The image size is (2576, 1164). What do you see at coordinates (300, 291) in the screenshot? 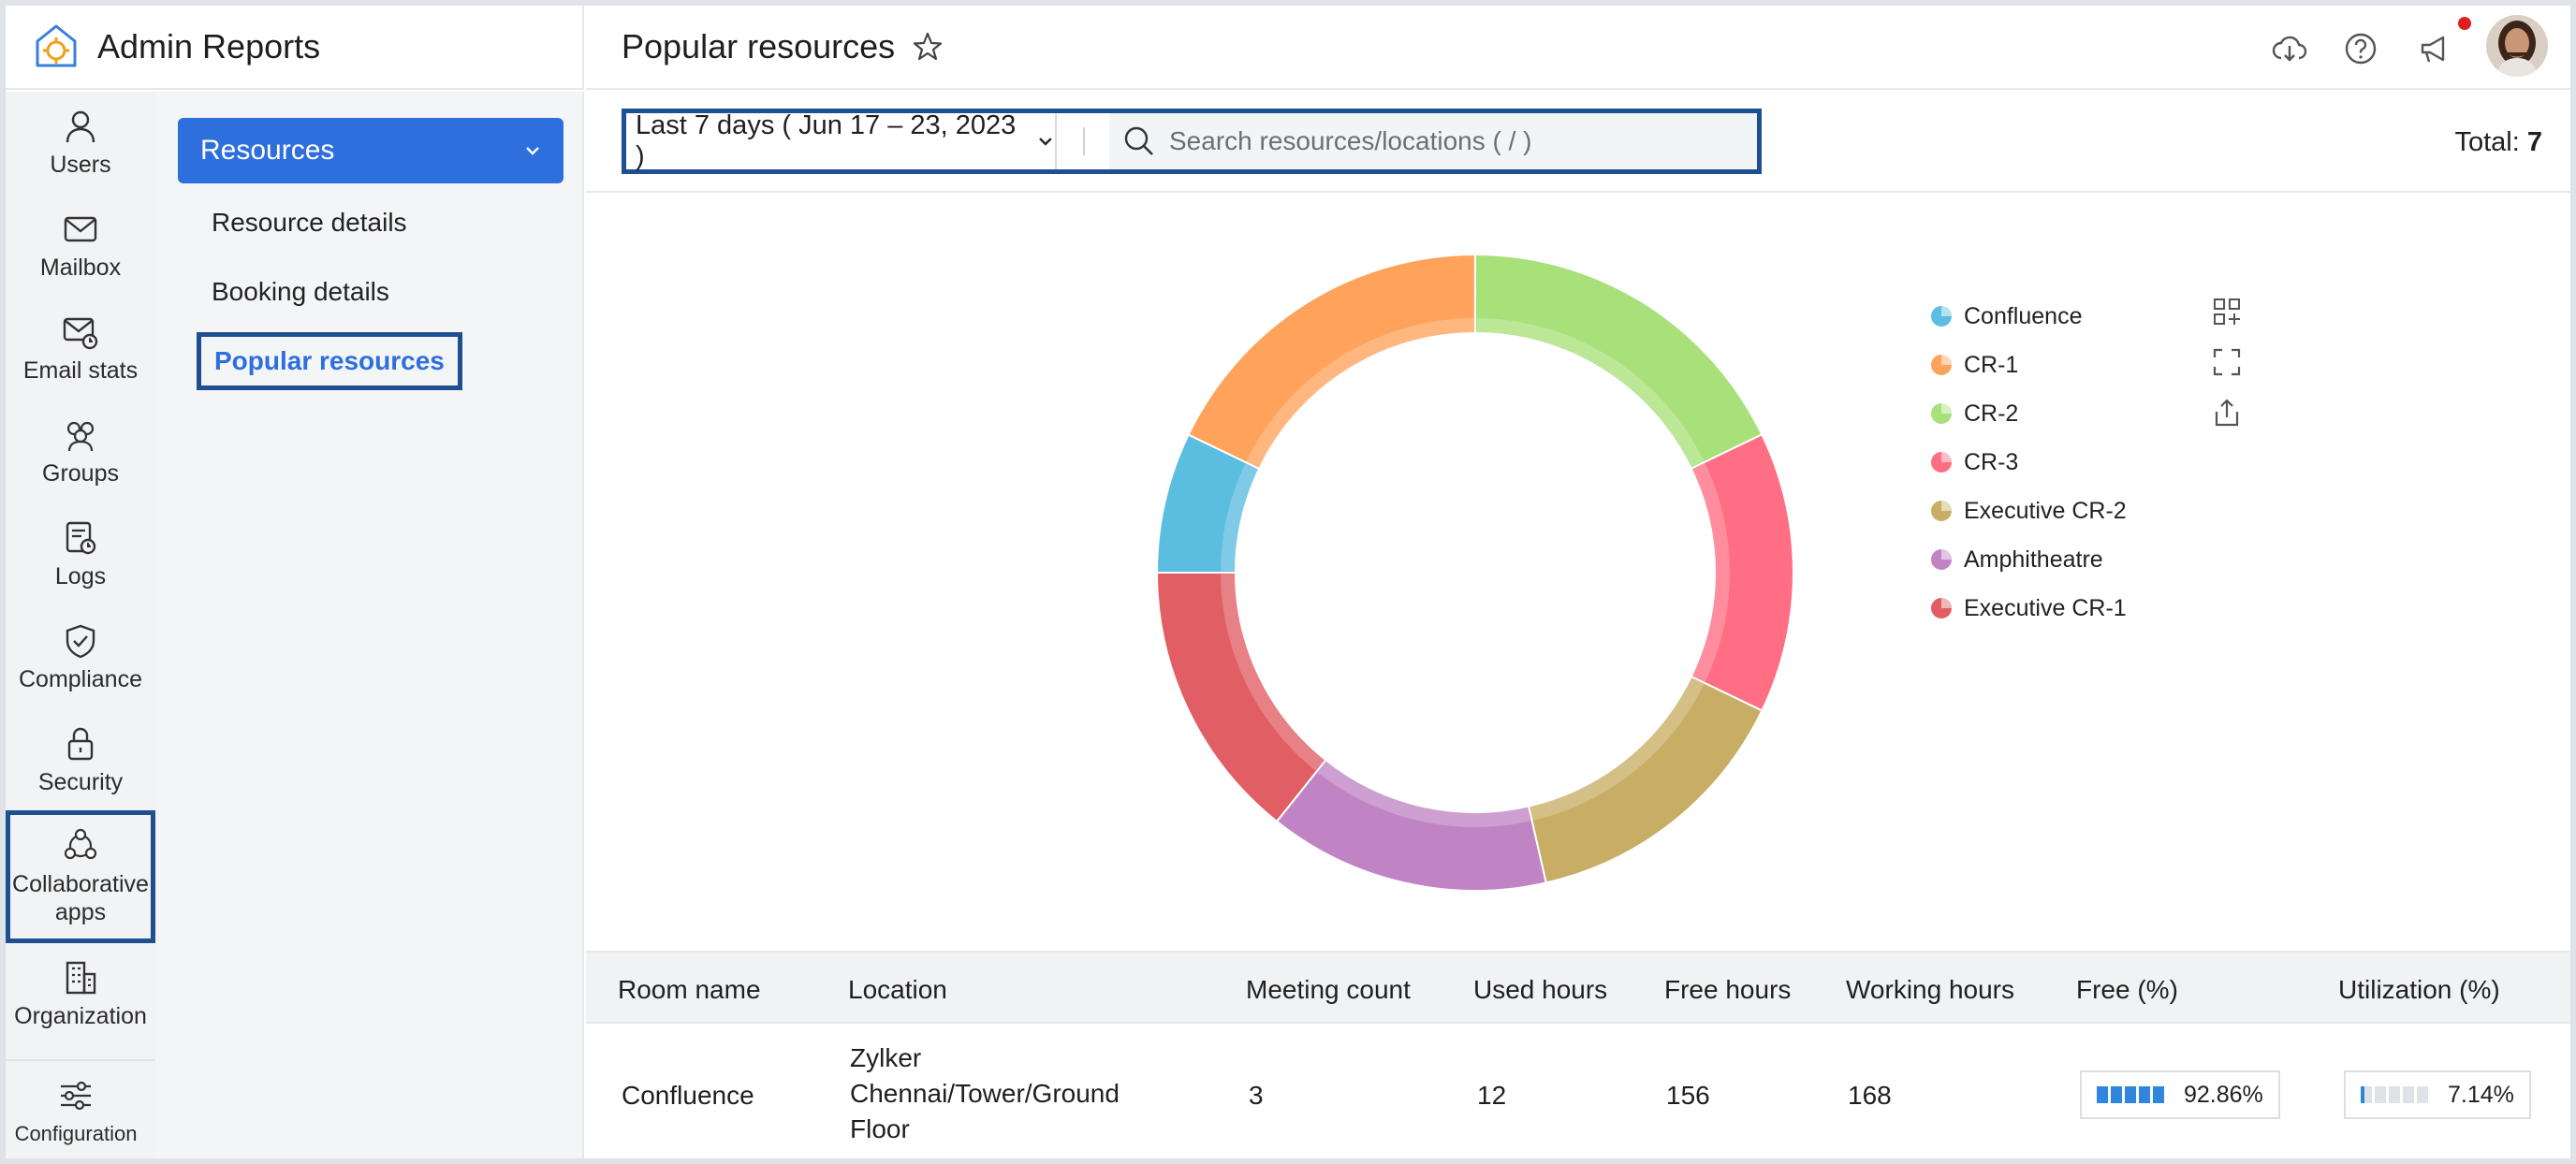
I see `subnav-item-booking-details: Booking details` at bounding box center [300, 291].